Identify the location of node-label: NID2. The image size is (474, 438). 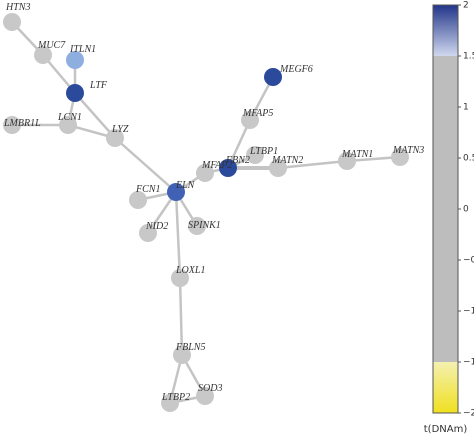
(156, 226).